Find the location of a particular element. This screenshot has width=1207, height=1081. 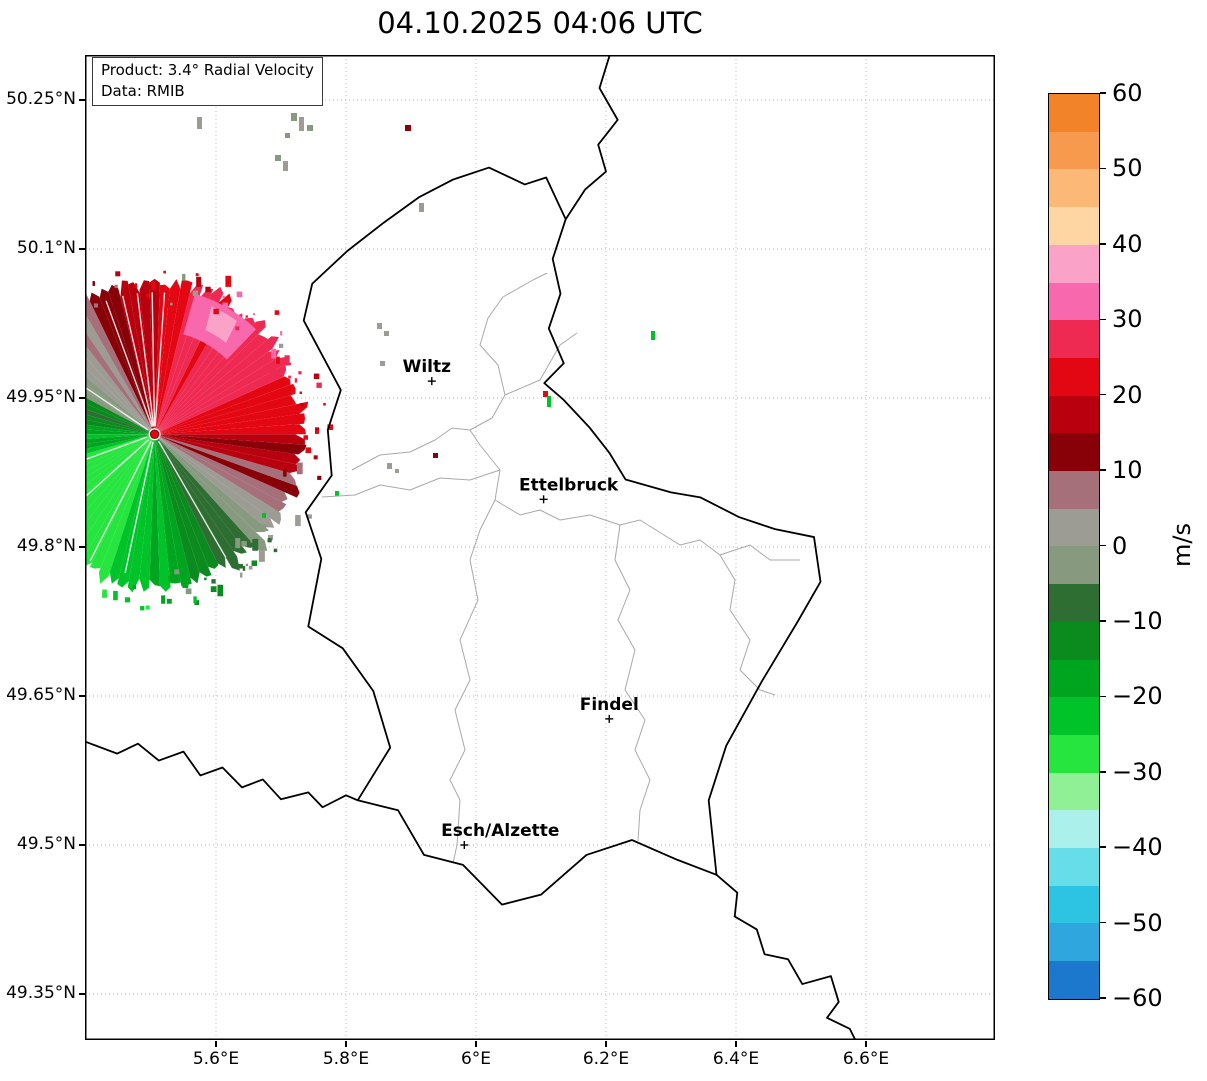

y-tick-label: 49.8°N is located at coordinates (46, 545).